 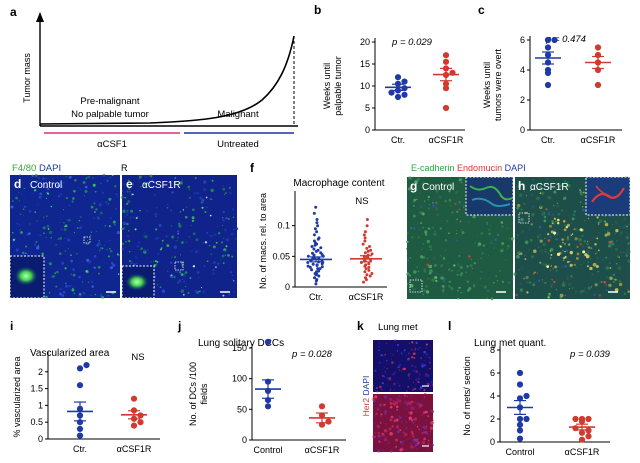 I want to click on panel-label-h: h, so click(x=521, y=186).